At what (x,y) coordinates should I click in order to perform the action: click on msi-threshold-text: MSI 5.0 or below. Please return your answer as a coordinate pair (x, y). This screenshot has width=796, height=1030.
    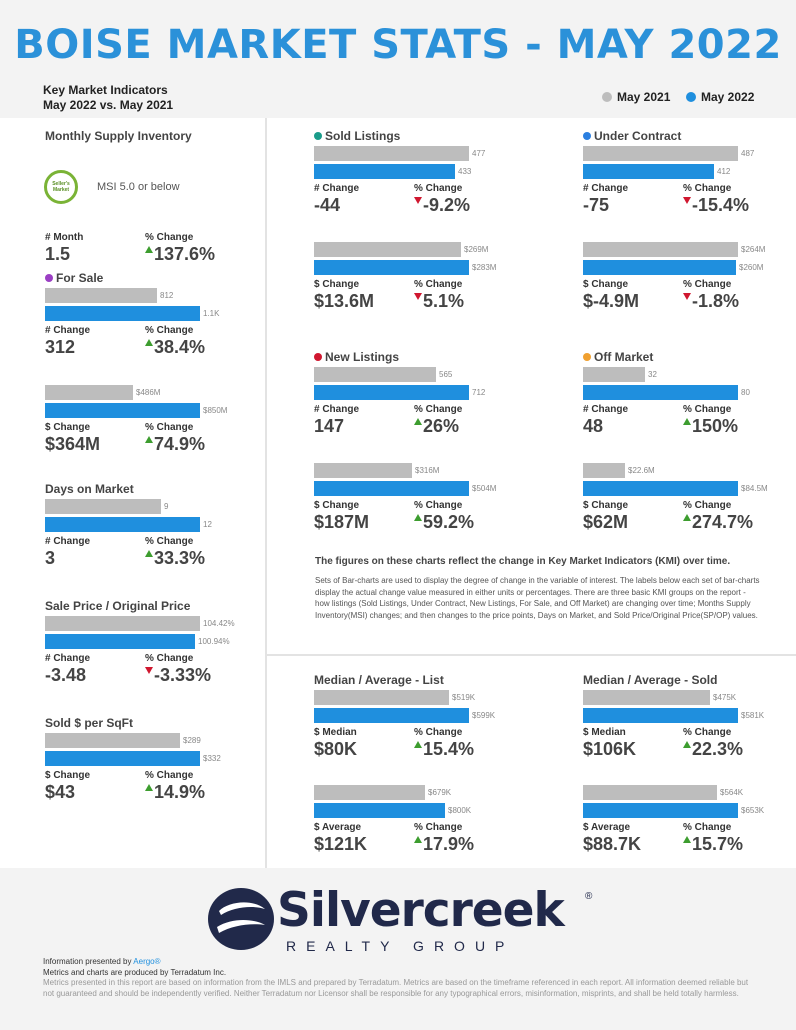
    Looking at the image, I should click on (138, 187).